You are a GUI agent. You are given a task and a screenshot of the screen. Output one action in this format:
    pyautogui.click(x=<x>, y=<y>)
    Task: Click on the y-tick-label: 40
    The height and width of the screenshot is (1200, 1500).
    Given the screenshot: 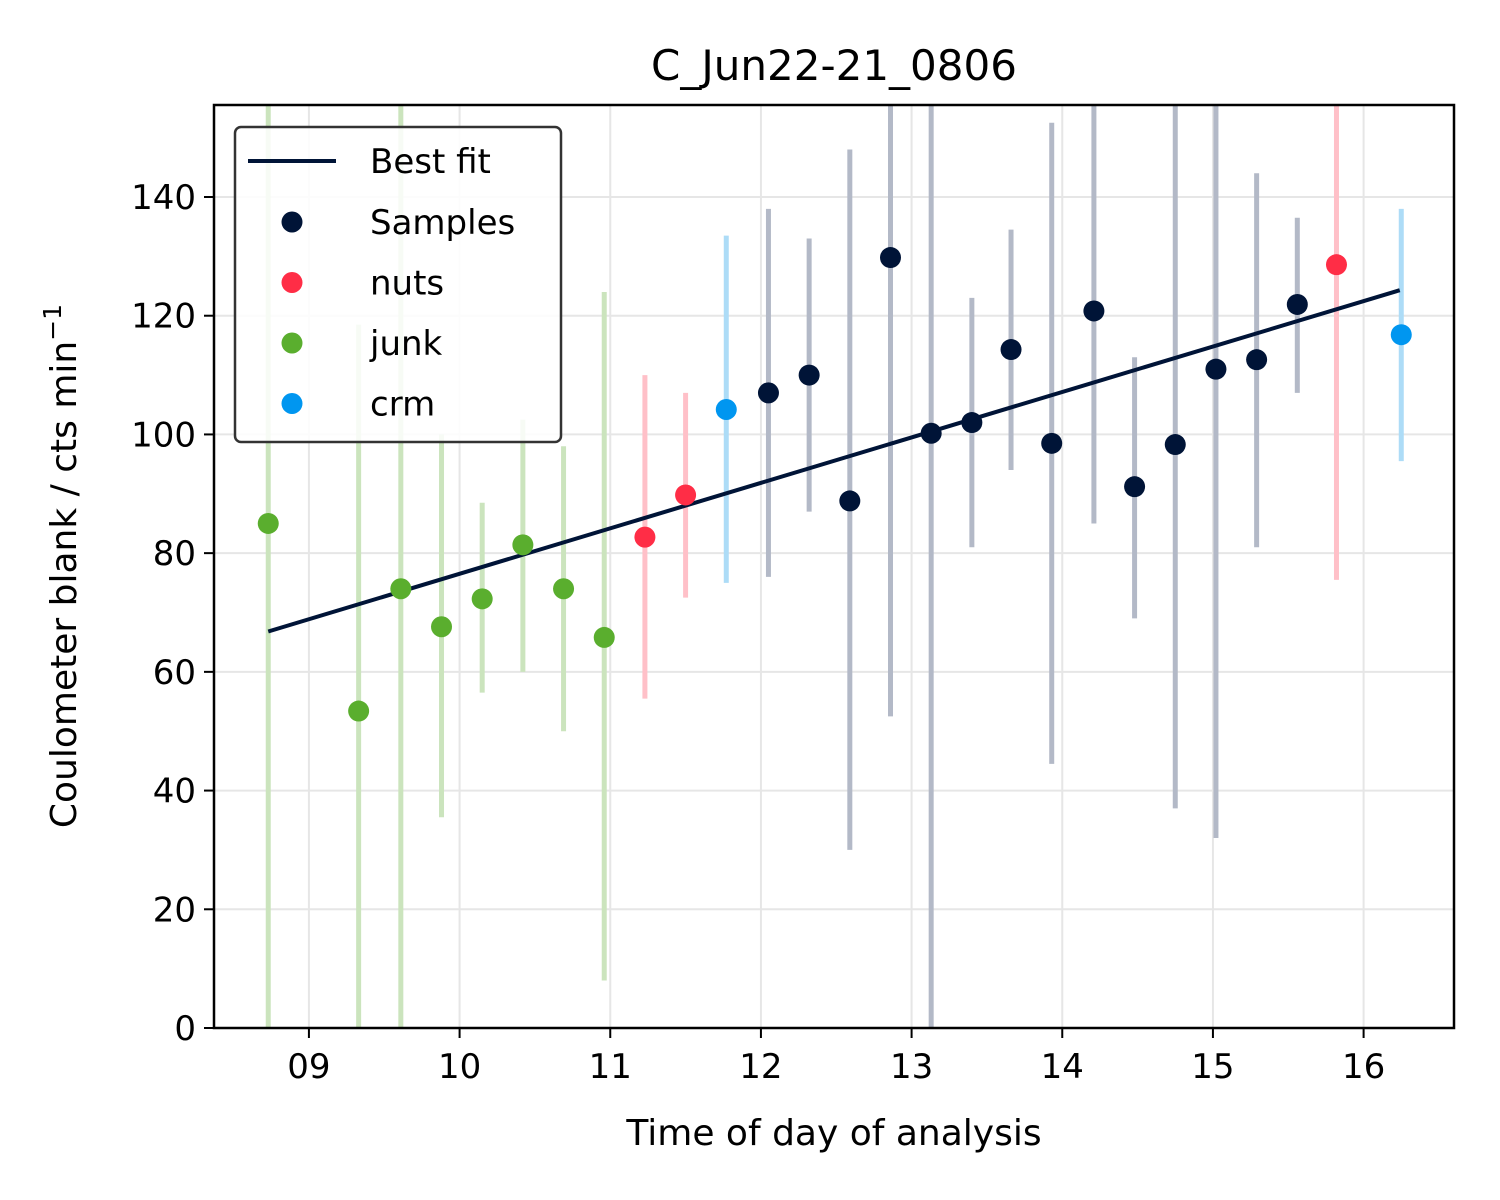 What is the action you would take?
    pyautogui.click(x=174, y=792)
    